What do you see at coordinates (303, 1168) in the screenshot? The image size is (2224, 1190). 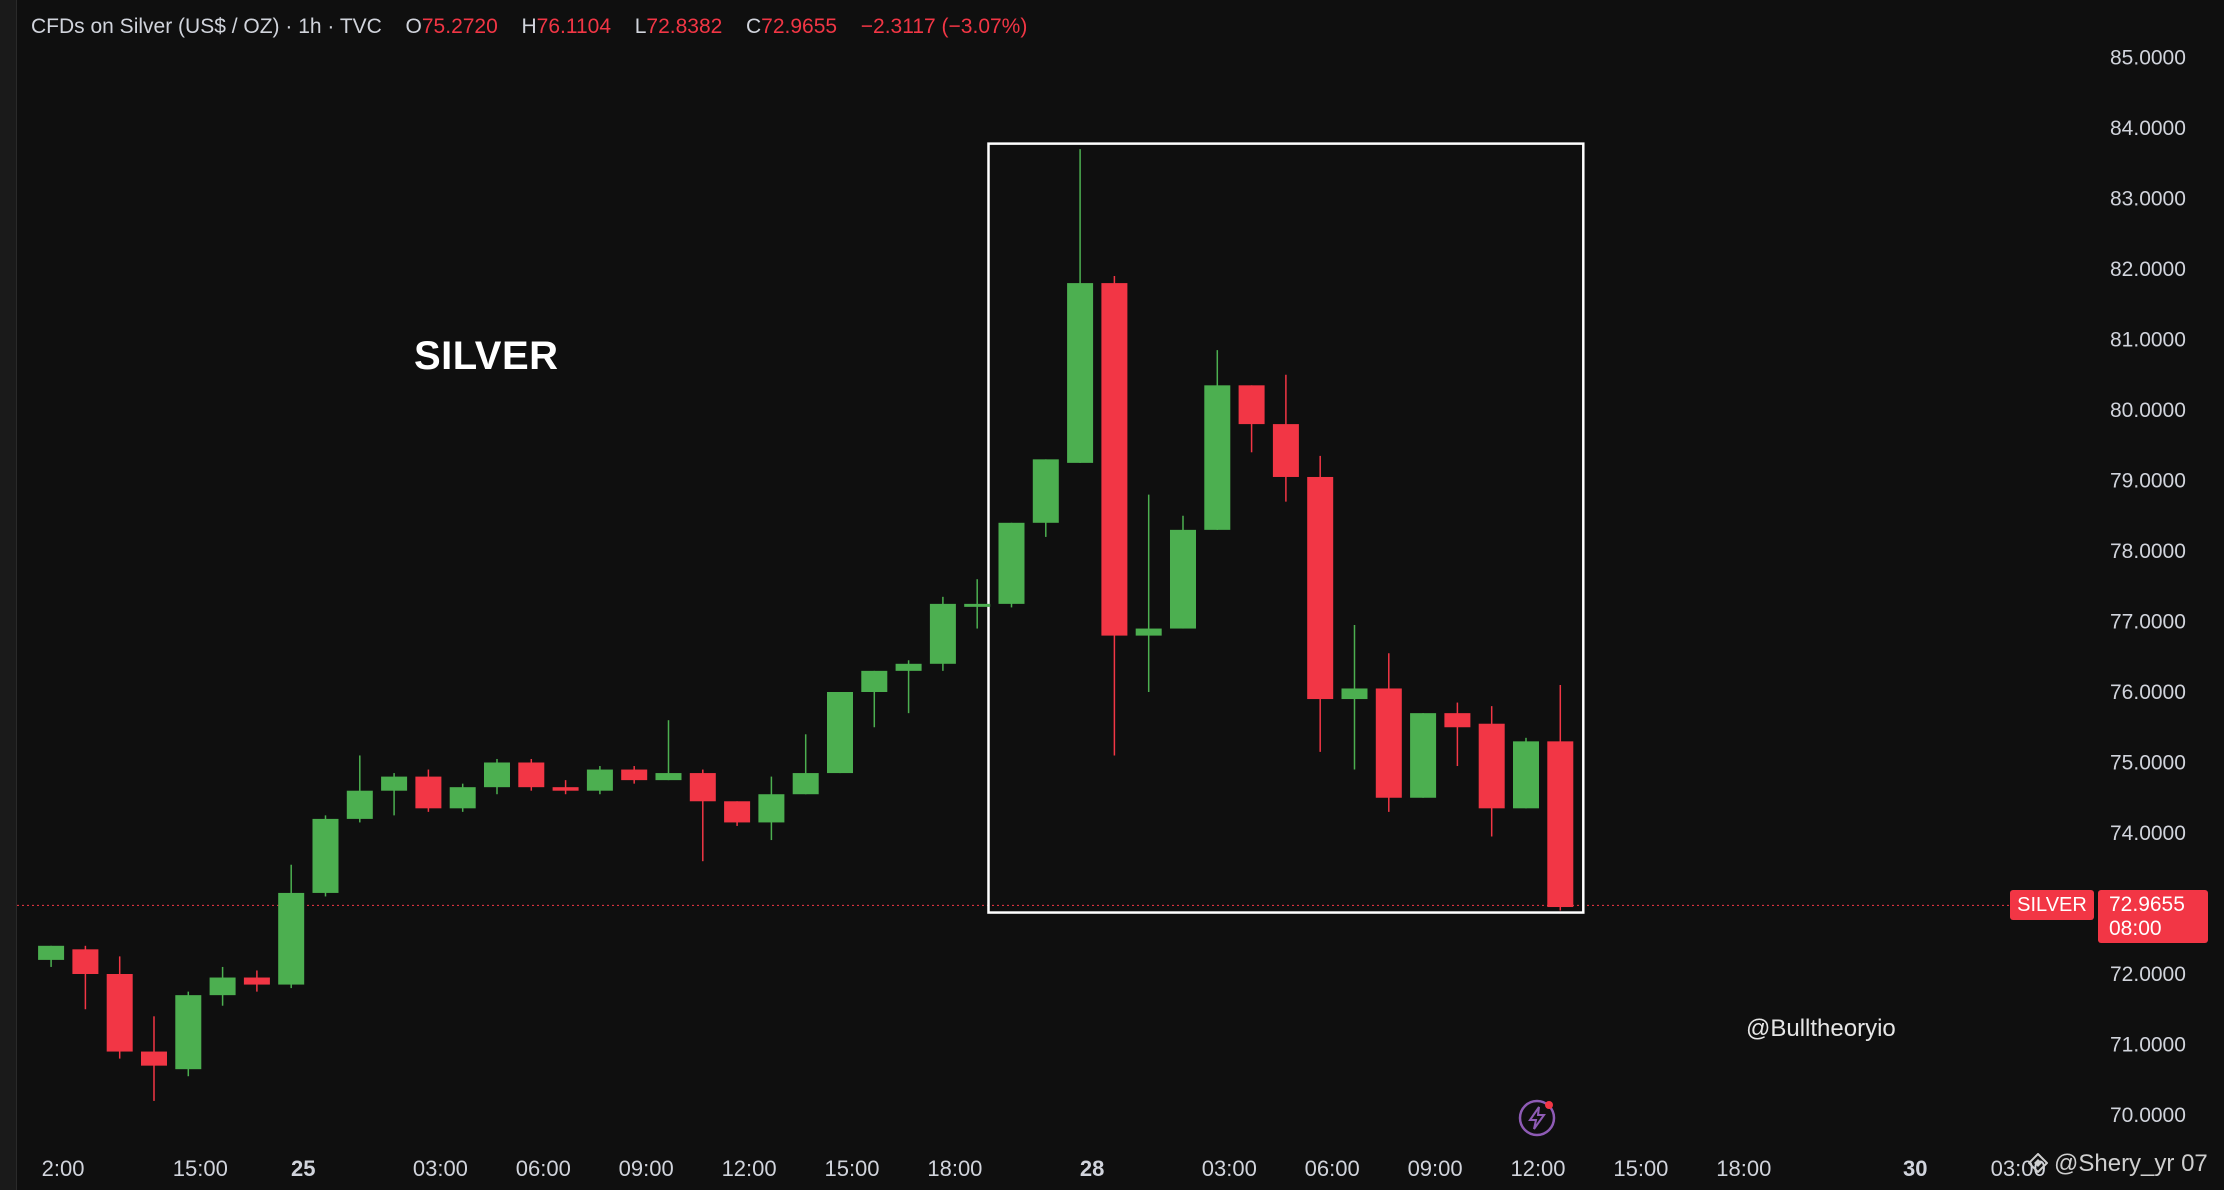 I see `time-tick-label: 25` at bounding box center [303, 1168].